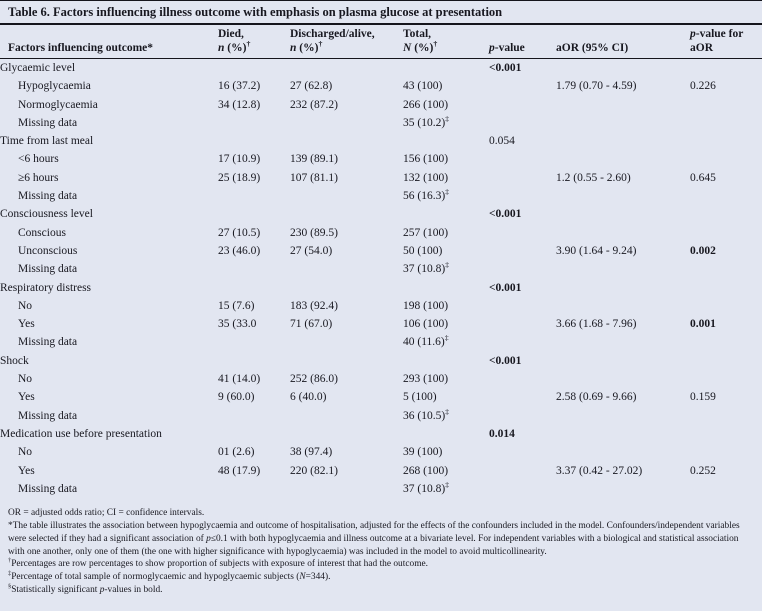 The width and height of the screenshot is (762, 611). Describe the element at coordinates (703, 86) in the screenshot. I see `p-value-aor-cell: 0.226` at that location.